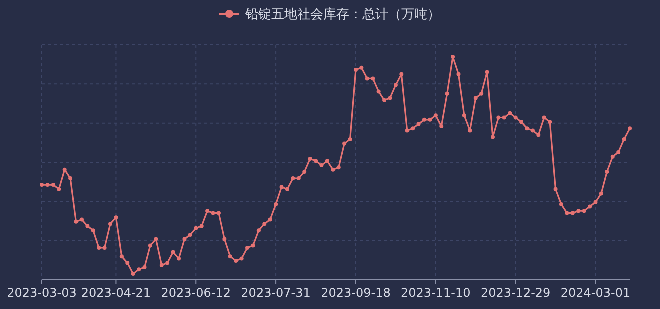 The width and height of the screenshot is (660, 309). What do you see at coordinates (116, 293) in the screenshot?
I see `x-tick-label: 2023-04-21` at bounding box center [116, 293].